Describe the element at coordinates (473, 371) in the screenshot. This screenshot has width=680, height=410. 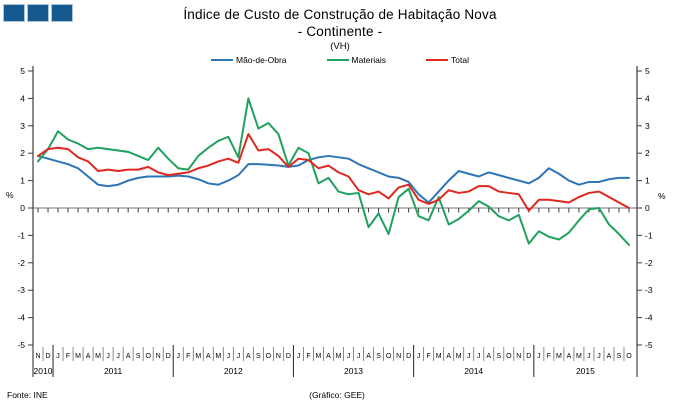
I see `svg-text: 2014` at that location.